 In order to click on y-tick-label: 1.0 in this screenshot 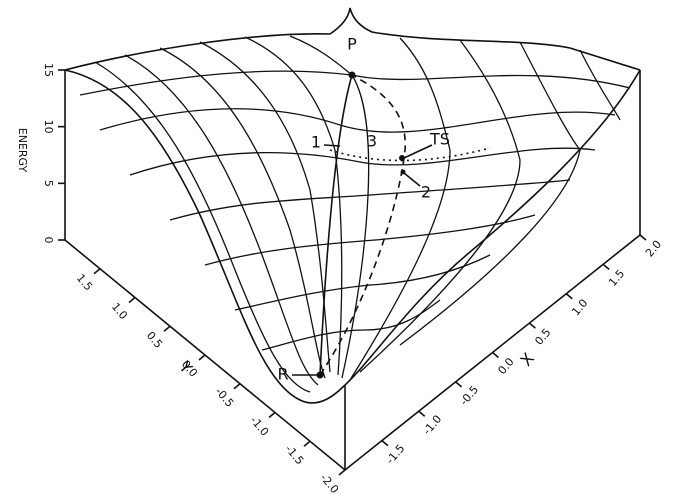, I will do `click(119, 311)`.